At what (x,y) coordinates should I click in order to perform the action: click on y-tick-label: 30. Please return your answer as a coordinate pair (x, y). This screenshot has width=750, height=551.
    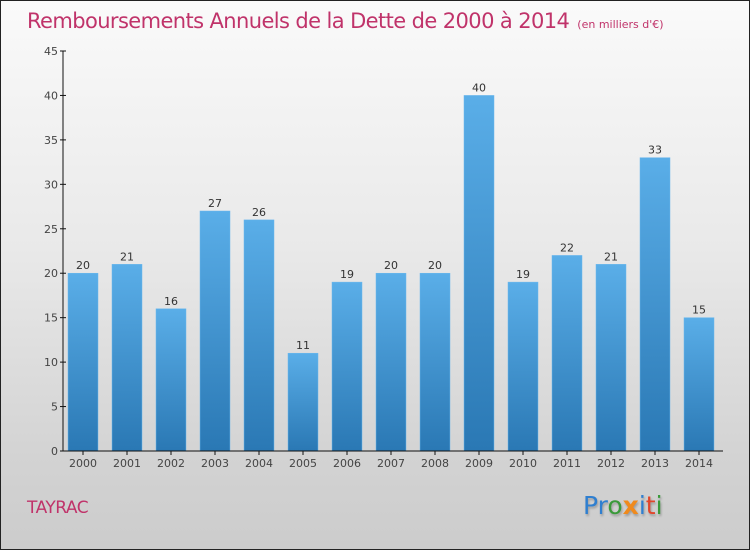
    Looking at the image, I should click on (51, 184).